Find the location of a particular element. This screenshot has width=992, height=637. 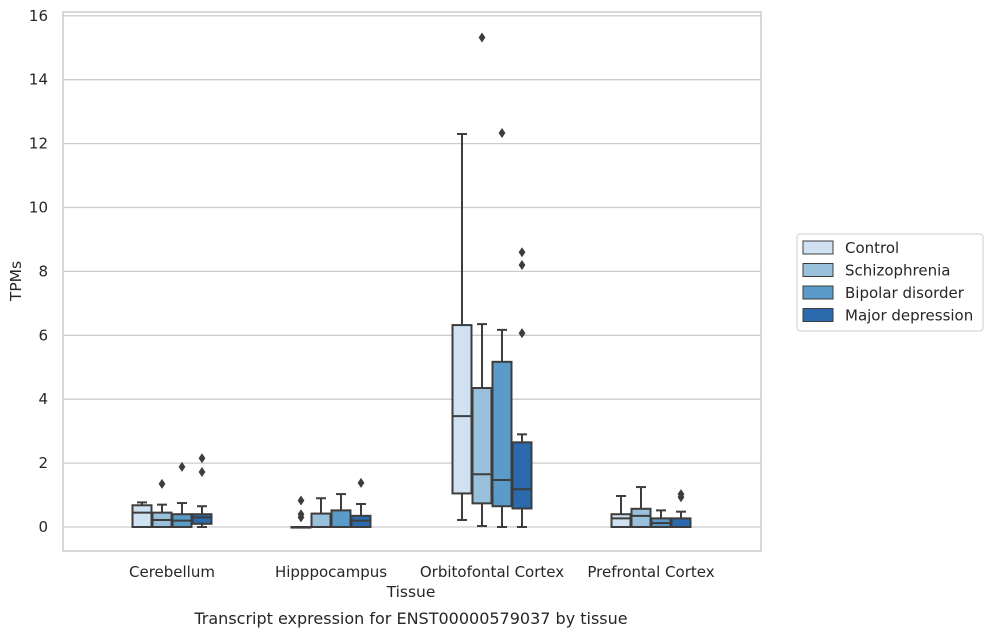

x-tick-label: Orbitofontal Cortex is located at coordinates (492, 572).